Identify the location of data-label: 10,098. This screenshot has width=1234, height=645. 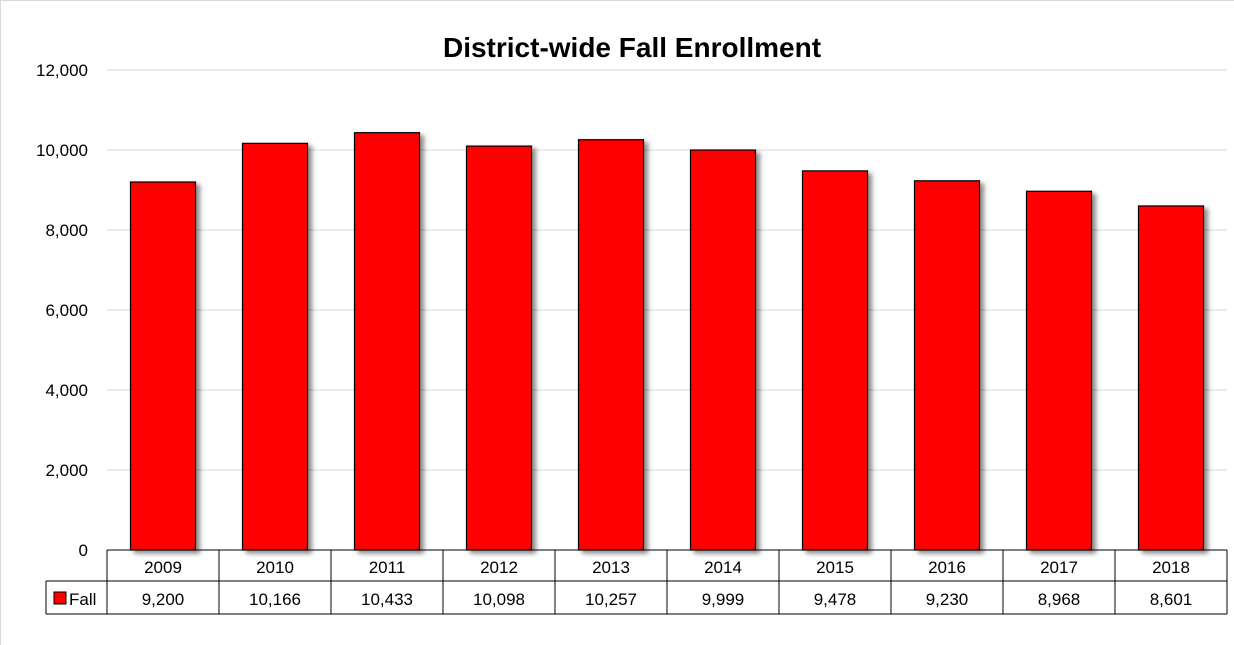
(499, 599).